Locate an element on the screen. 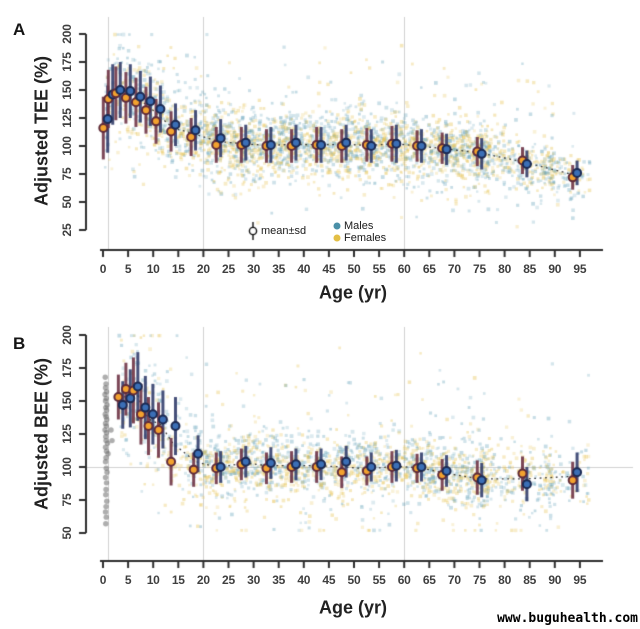 The width and height of the screenshot is (640, 629). panel-b-y-axis-title: Adjusted BEE (%) is located at coordinates (41, 434).